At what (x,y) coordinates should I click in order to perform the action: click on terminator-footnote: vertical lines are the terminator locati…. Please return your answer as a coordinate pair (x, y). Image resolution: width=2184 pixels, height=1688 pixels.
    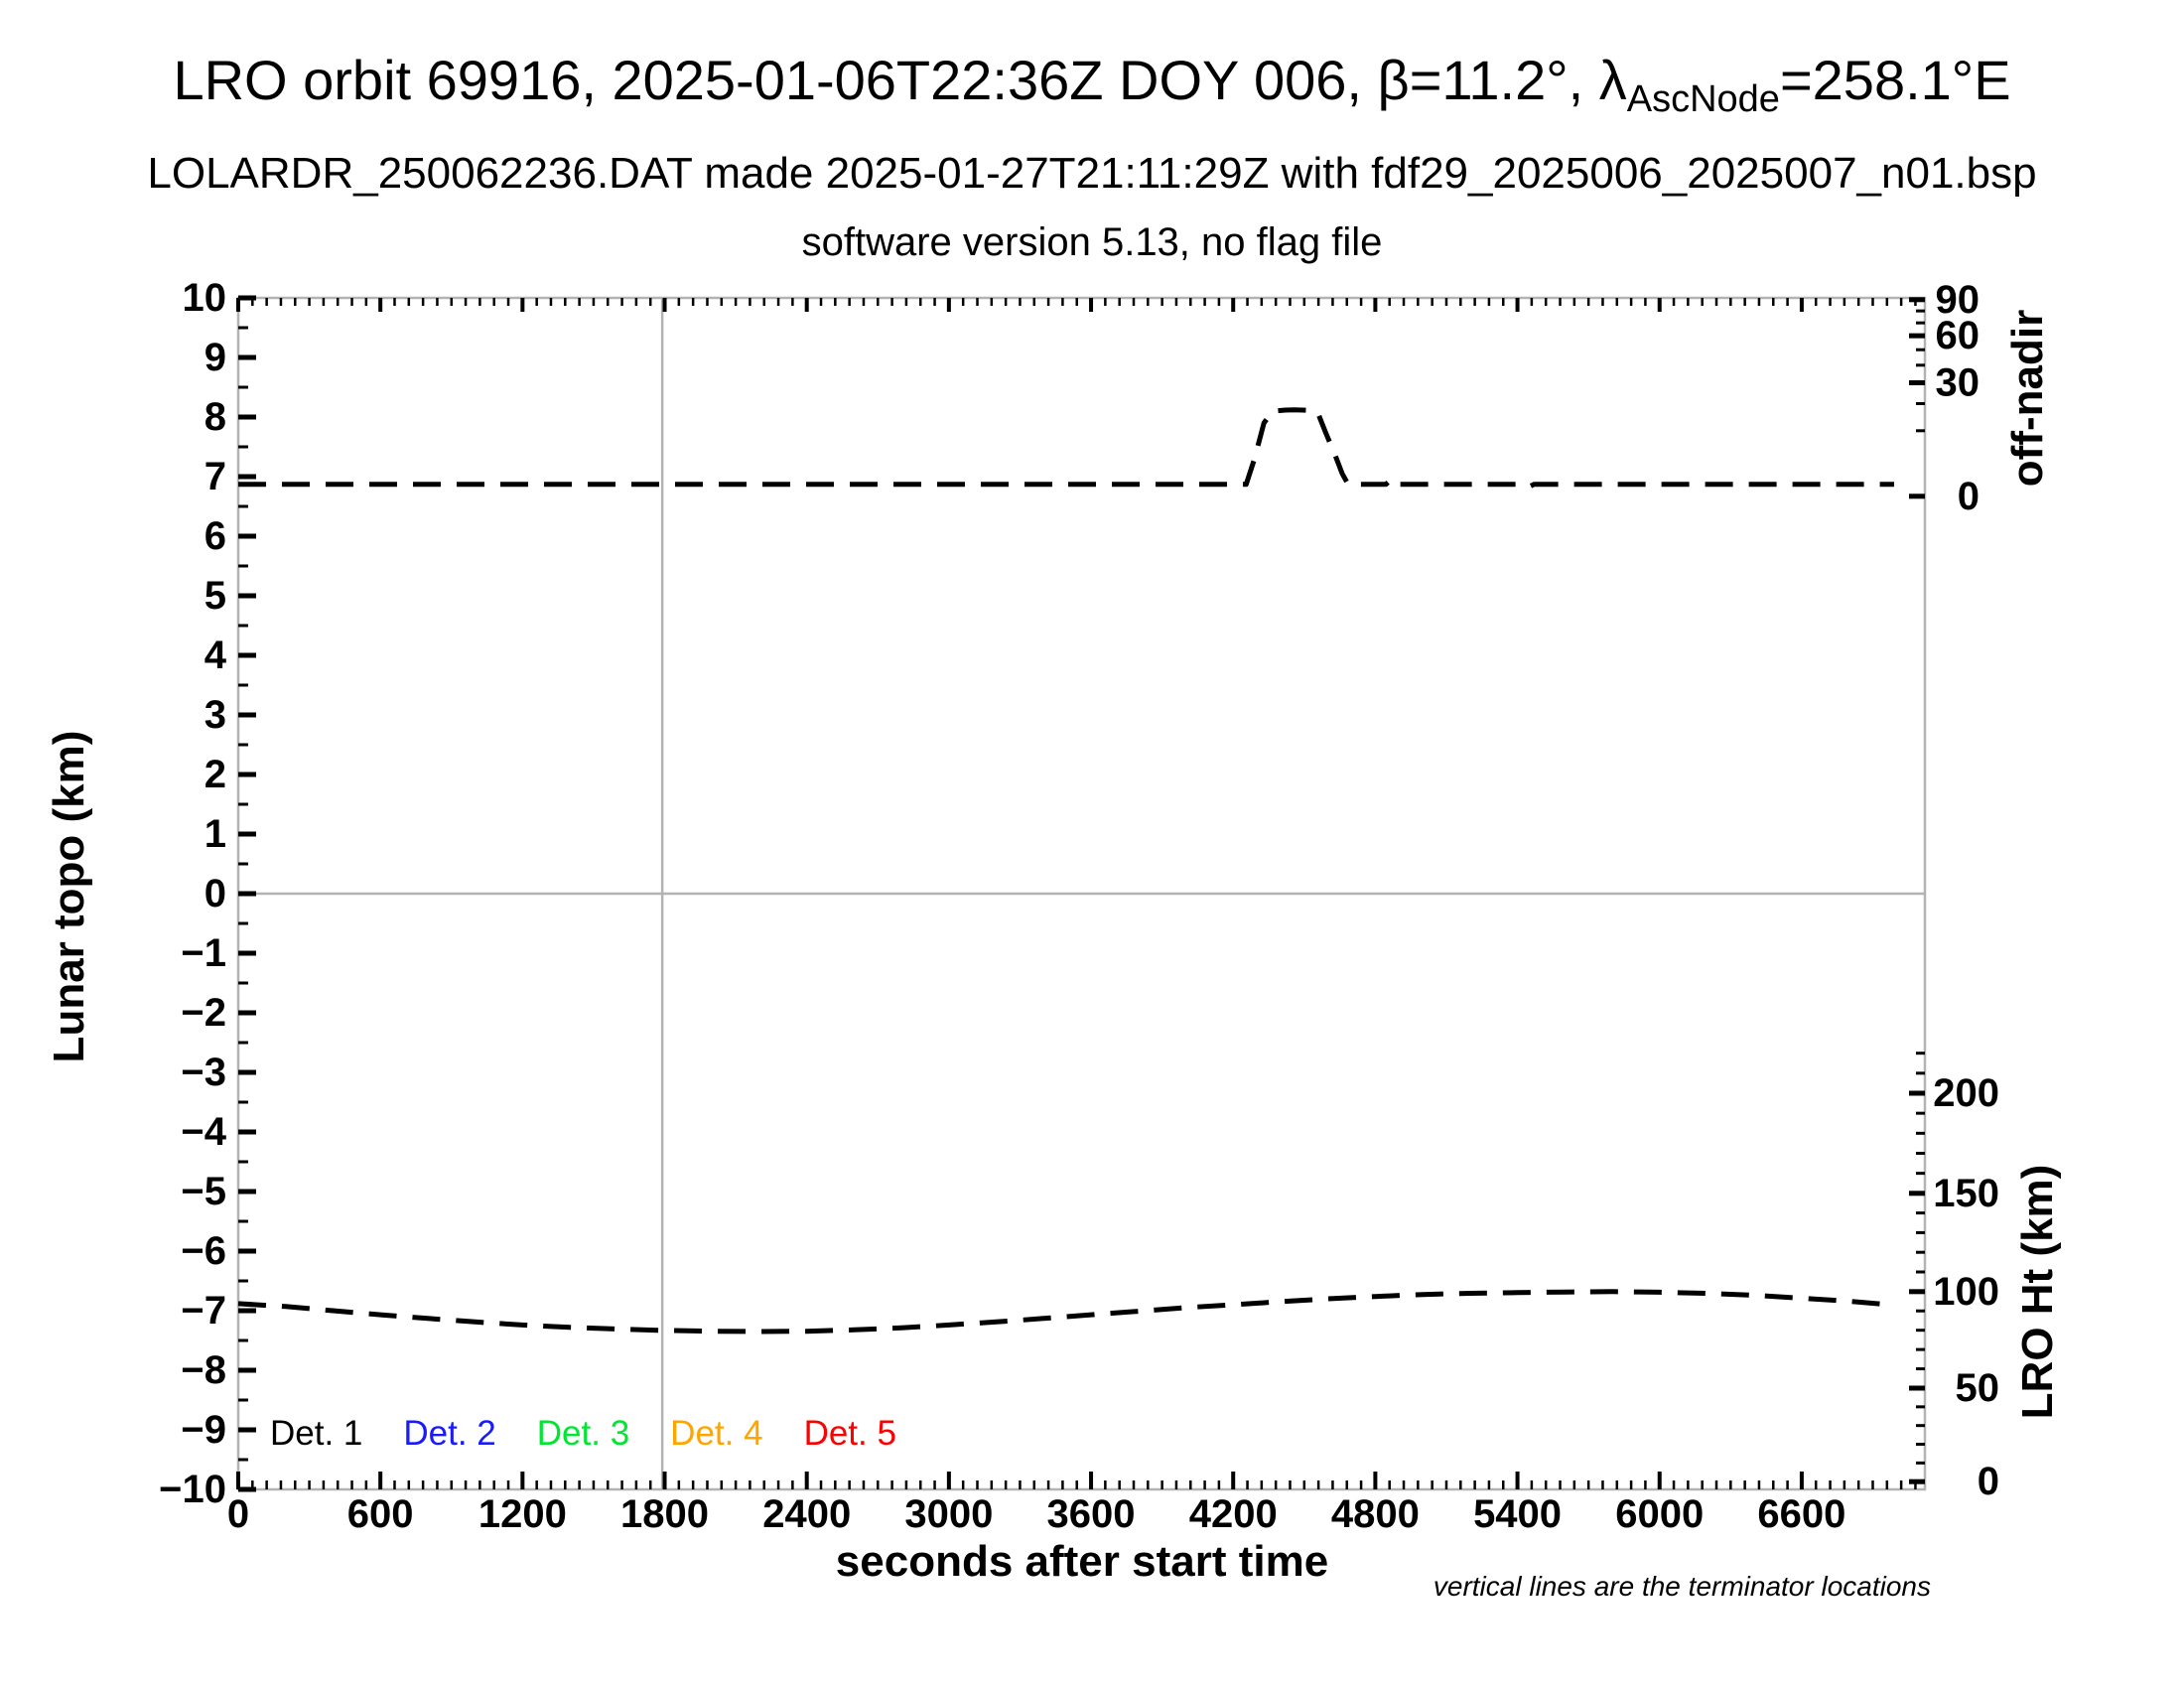
    Looking at the image, I should click on (1682, 1586).